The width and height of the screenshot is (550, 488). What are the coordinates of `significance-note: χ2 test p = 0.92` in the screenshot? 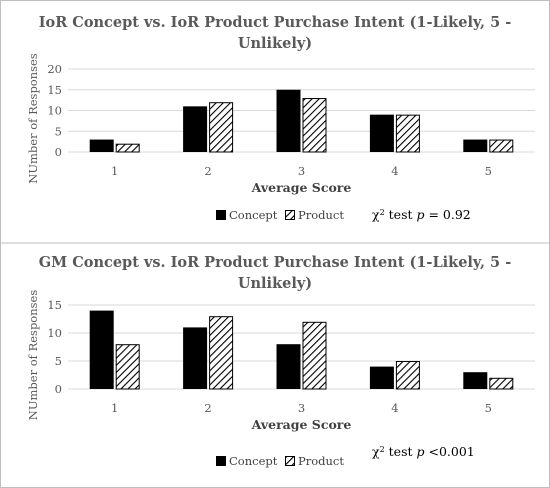 It's located at (421, 214).